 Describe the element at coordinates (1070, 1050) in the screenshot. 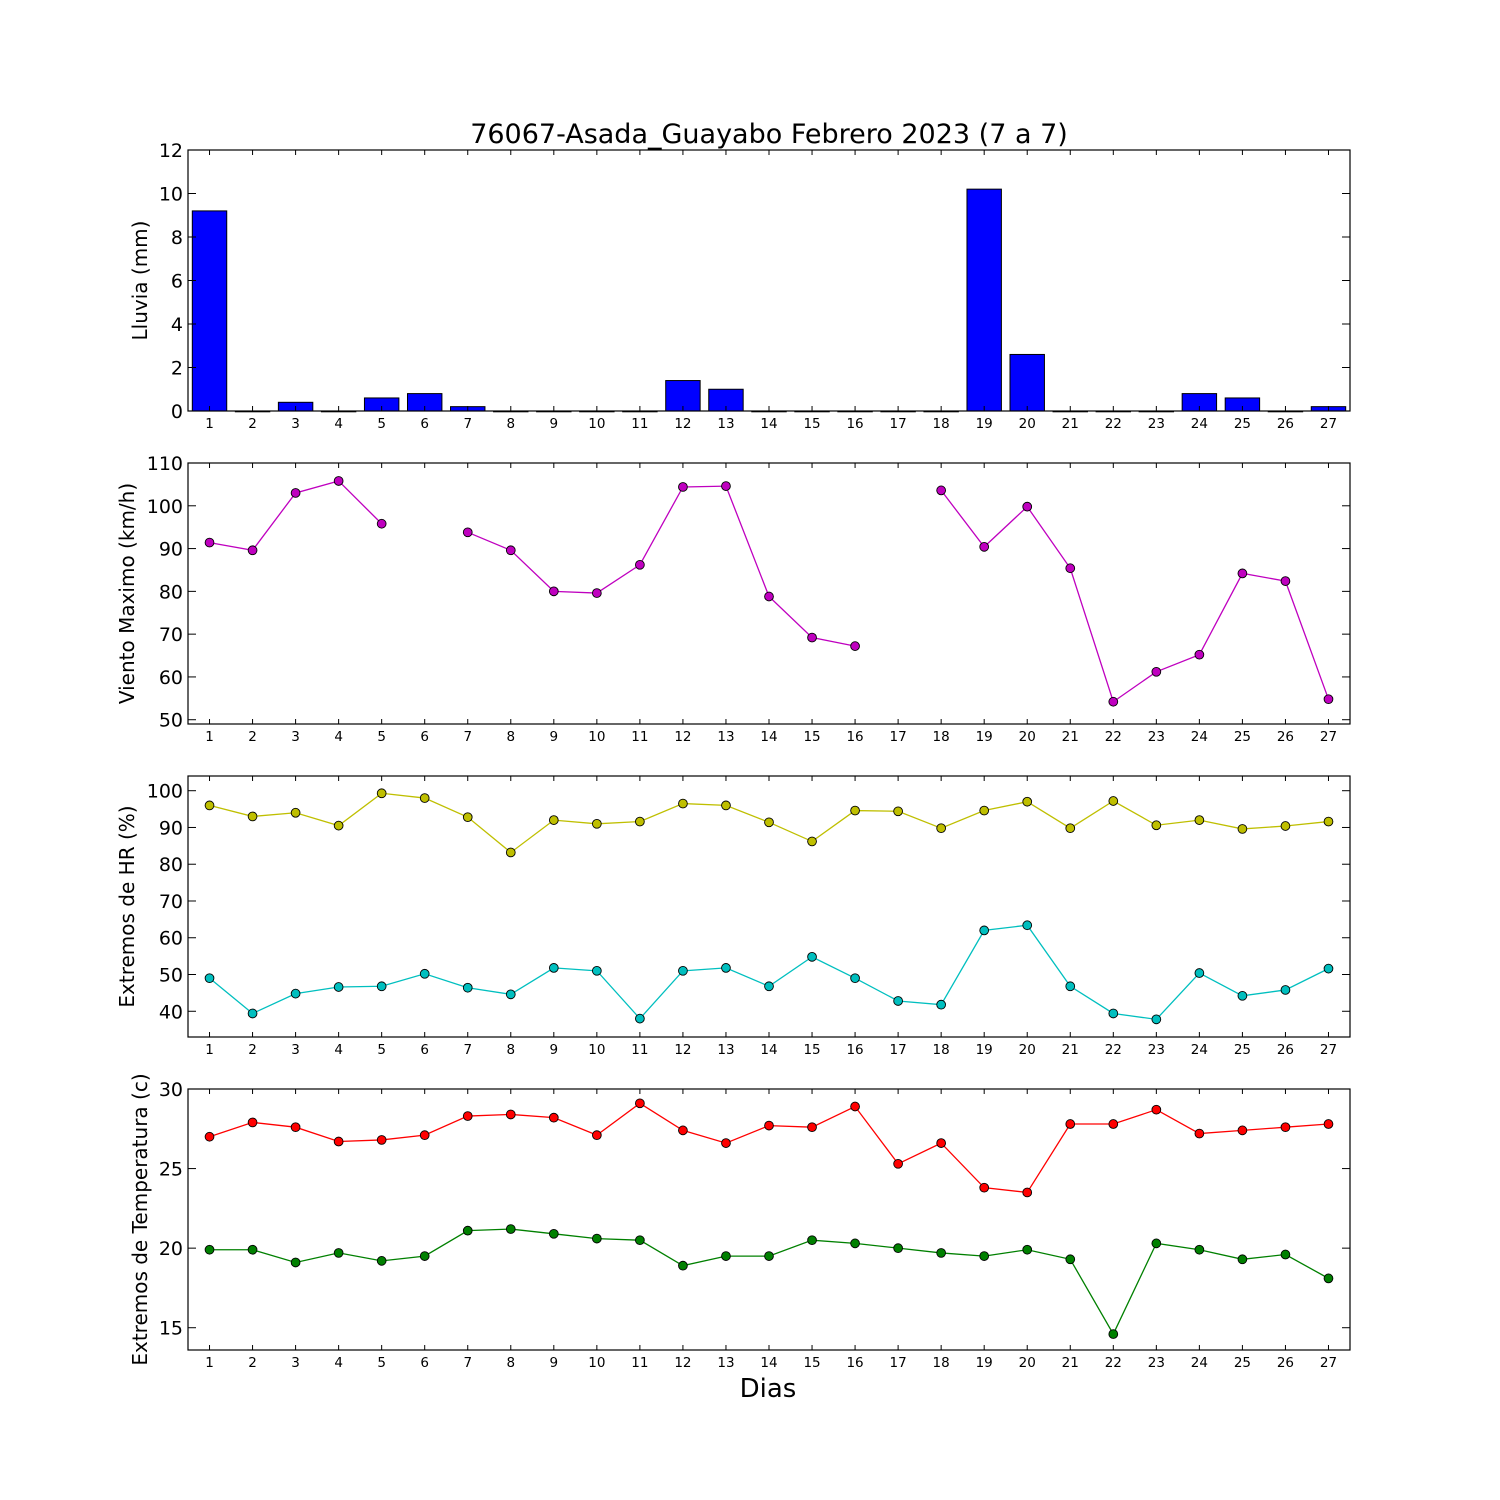

I see `x-tick-label: 21` at that location.